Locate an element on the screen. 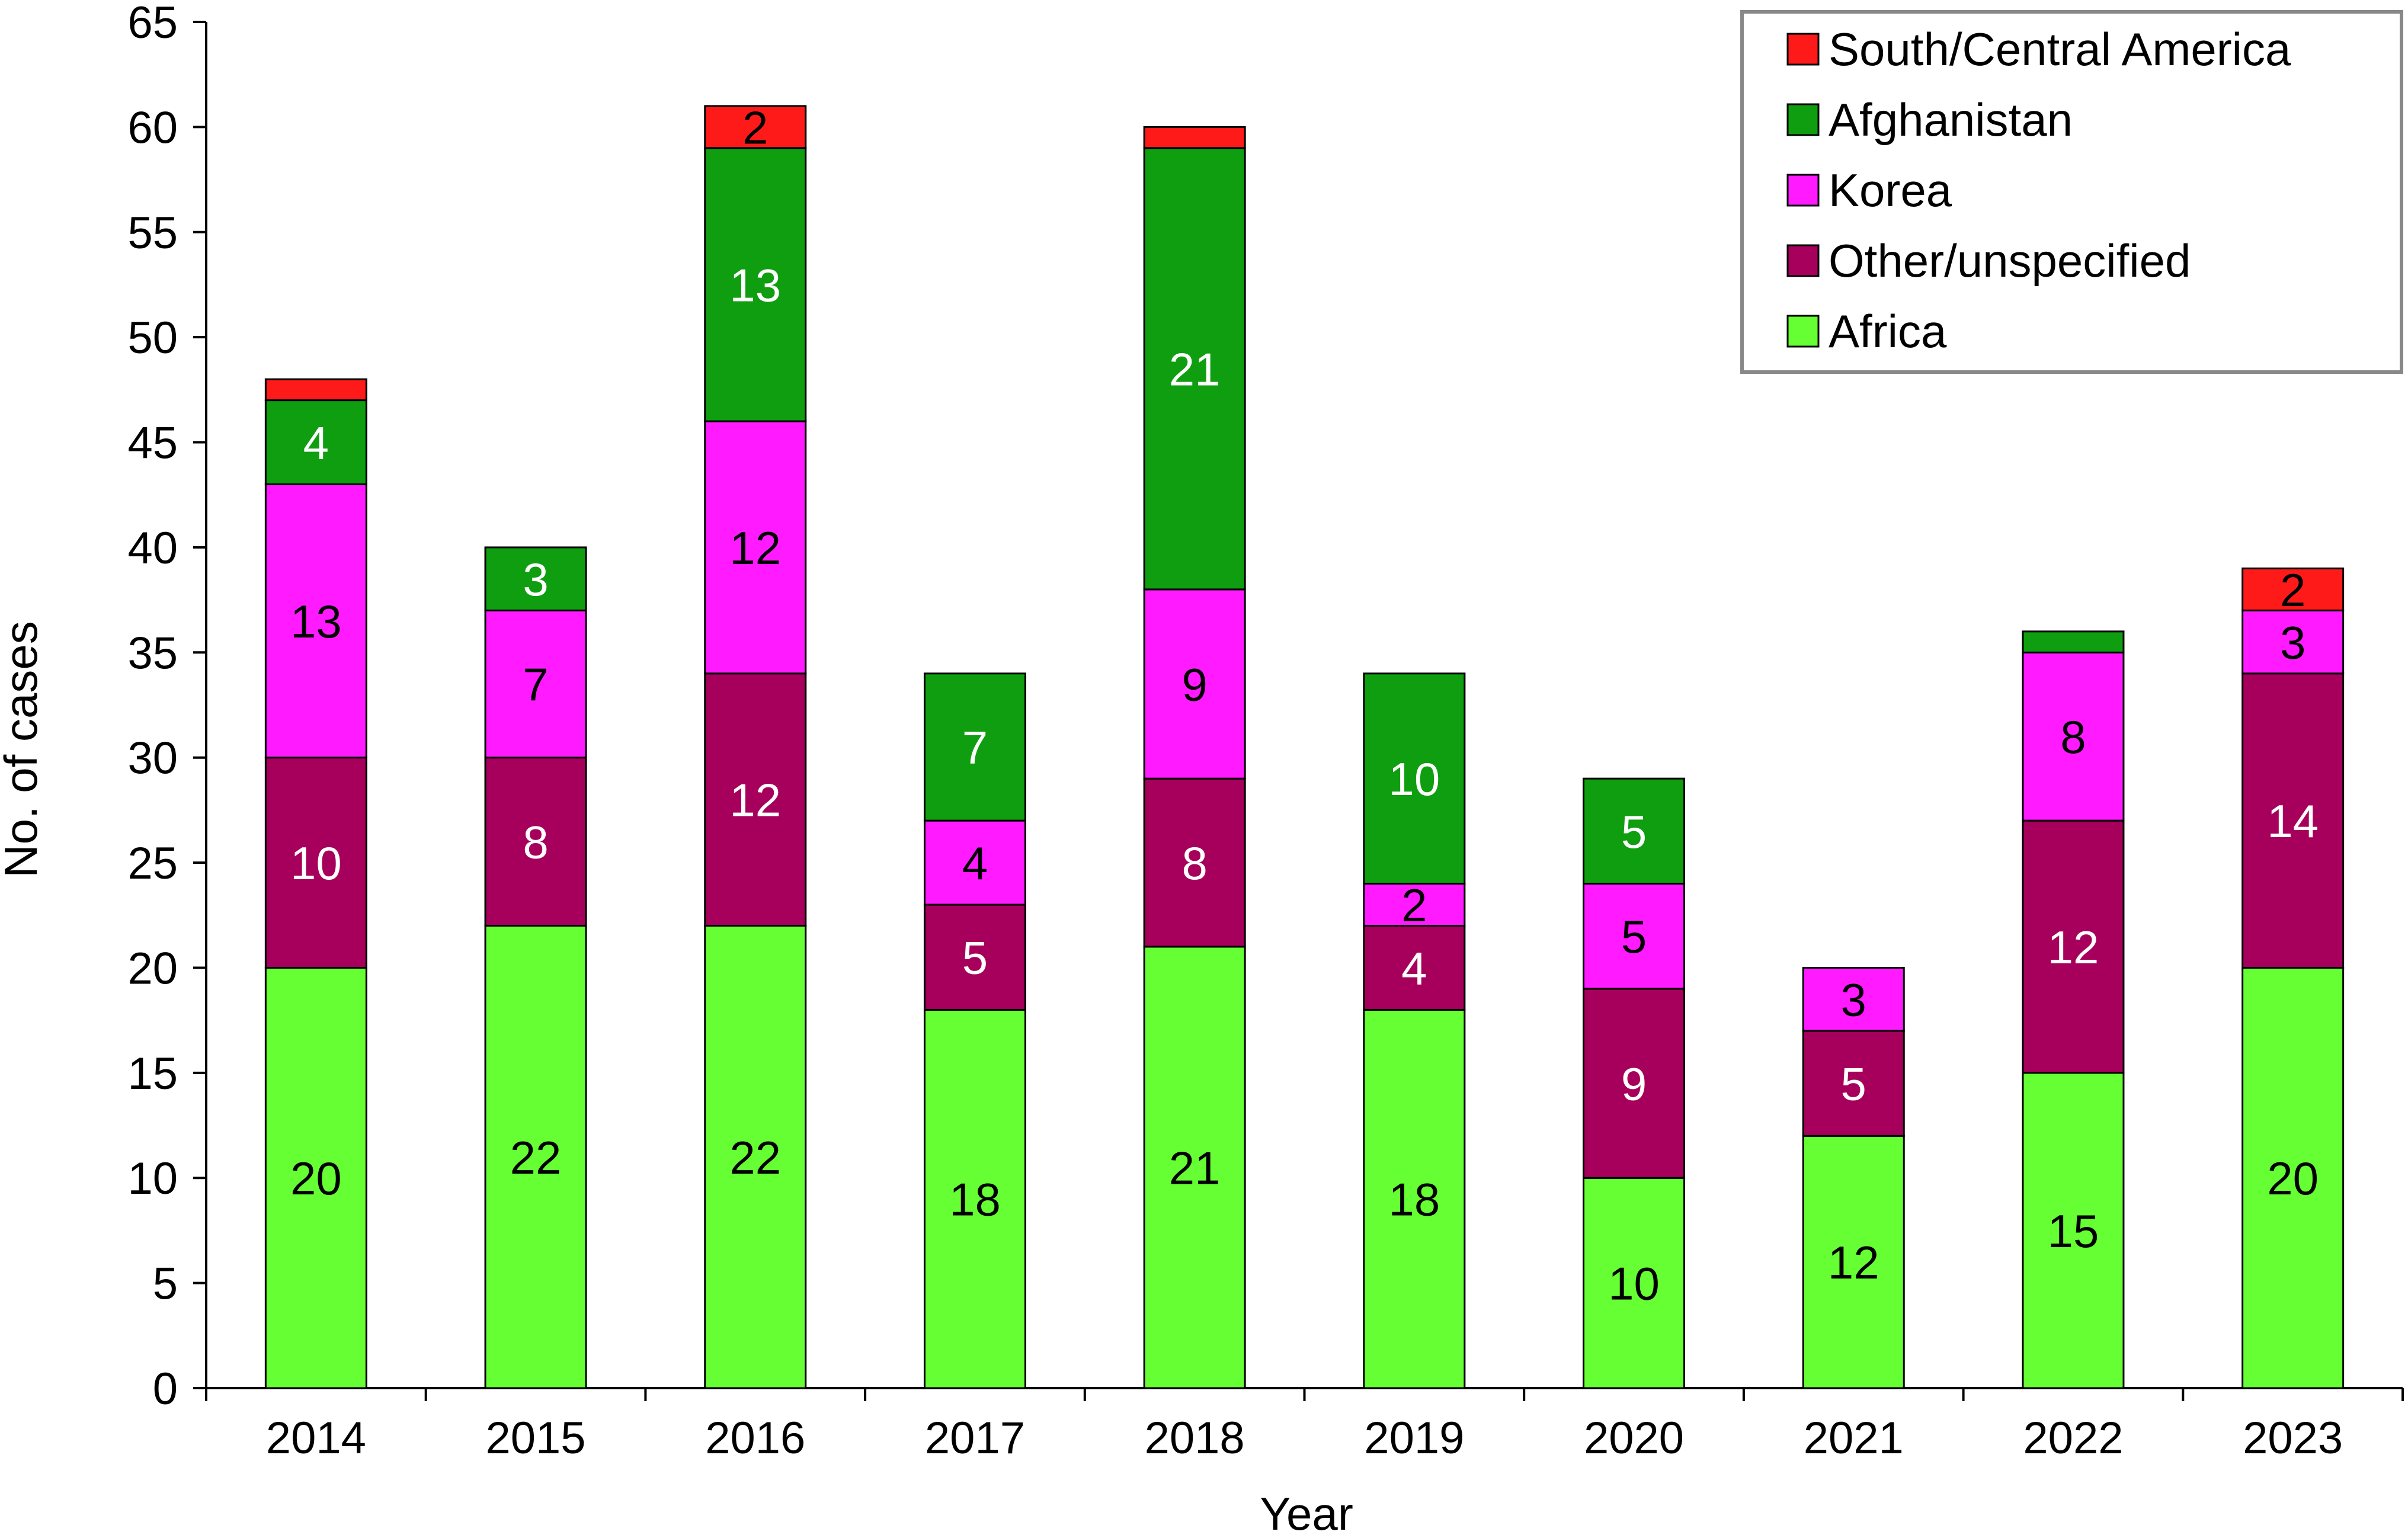 This screenshot has width=2408, height=1538. legend-label: Africa is located at coordinates (1888, 331).